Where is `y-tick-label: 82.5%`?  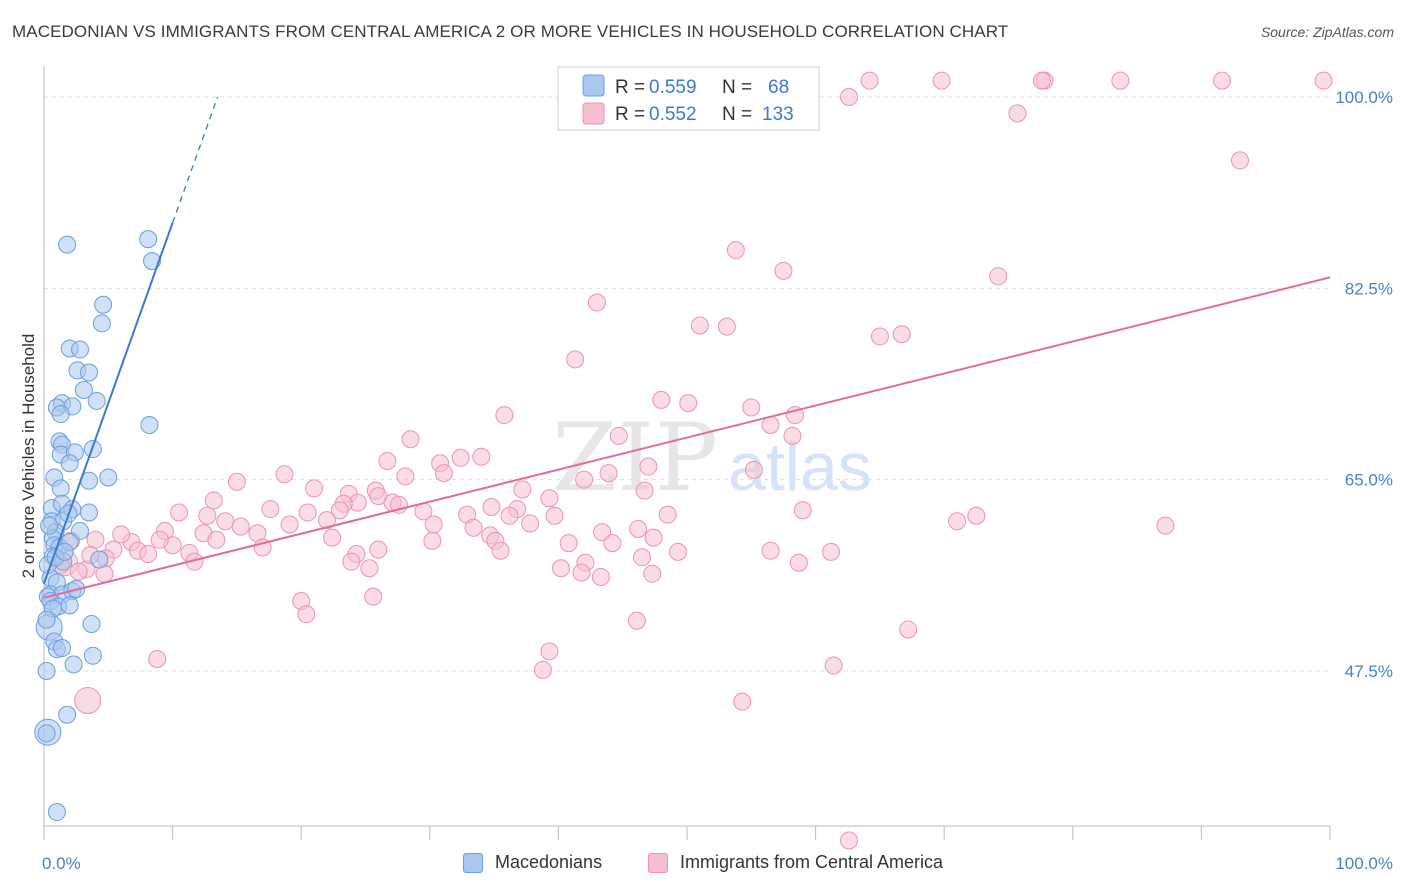 y-tick-label: 82.5% is located at coordinates (1369, 288).